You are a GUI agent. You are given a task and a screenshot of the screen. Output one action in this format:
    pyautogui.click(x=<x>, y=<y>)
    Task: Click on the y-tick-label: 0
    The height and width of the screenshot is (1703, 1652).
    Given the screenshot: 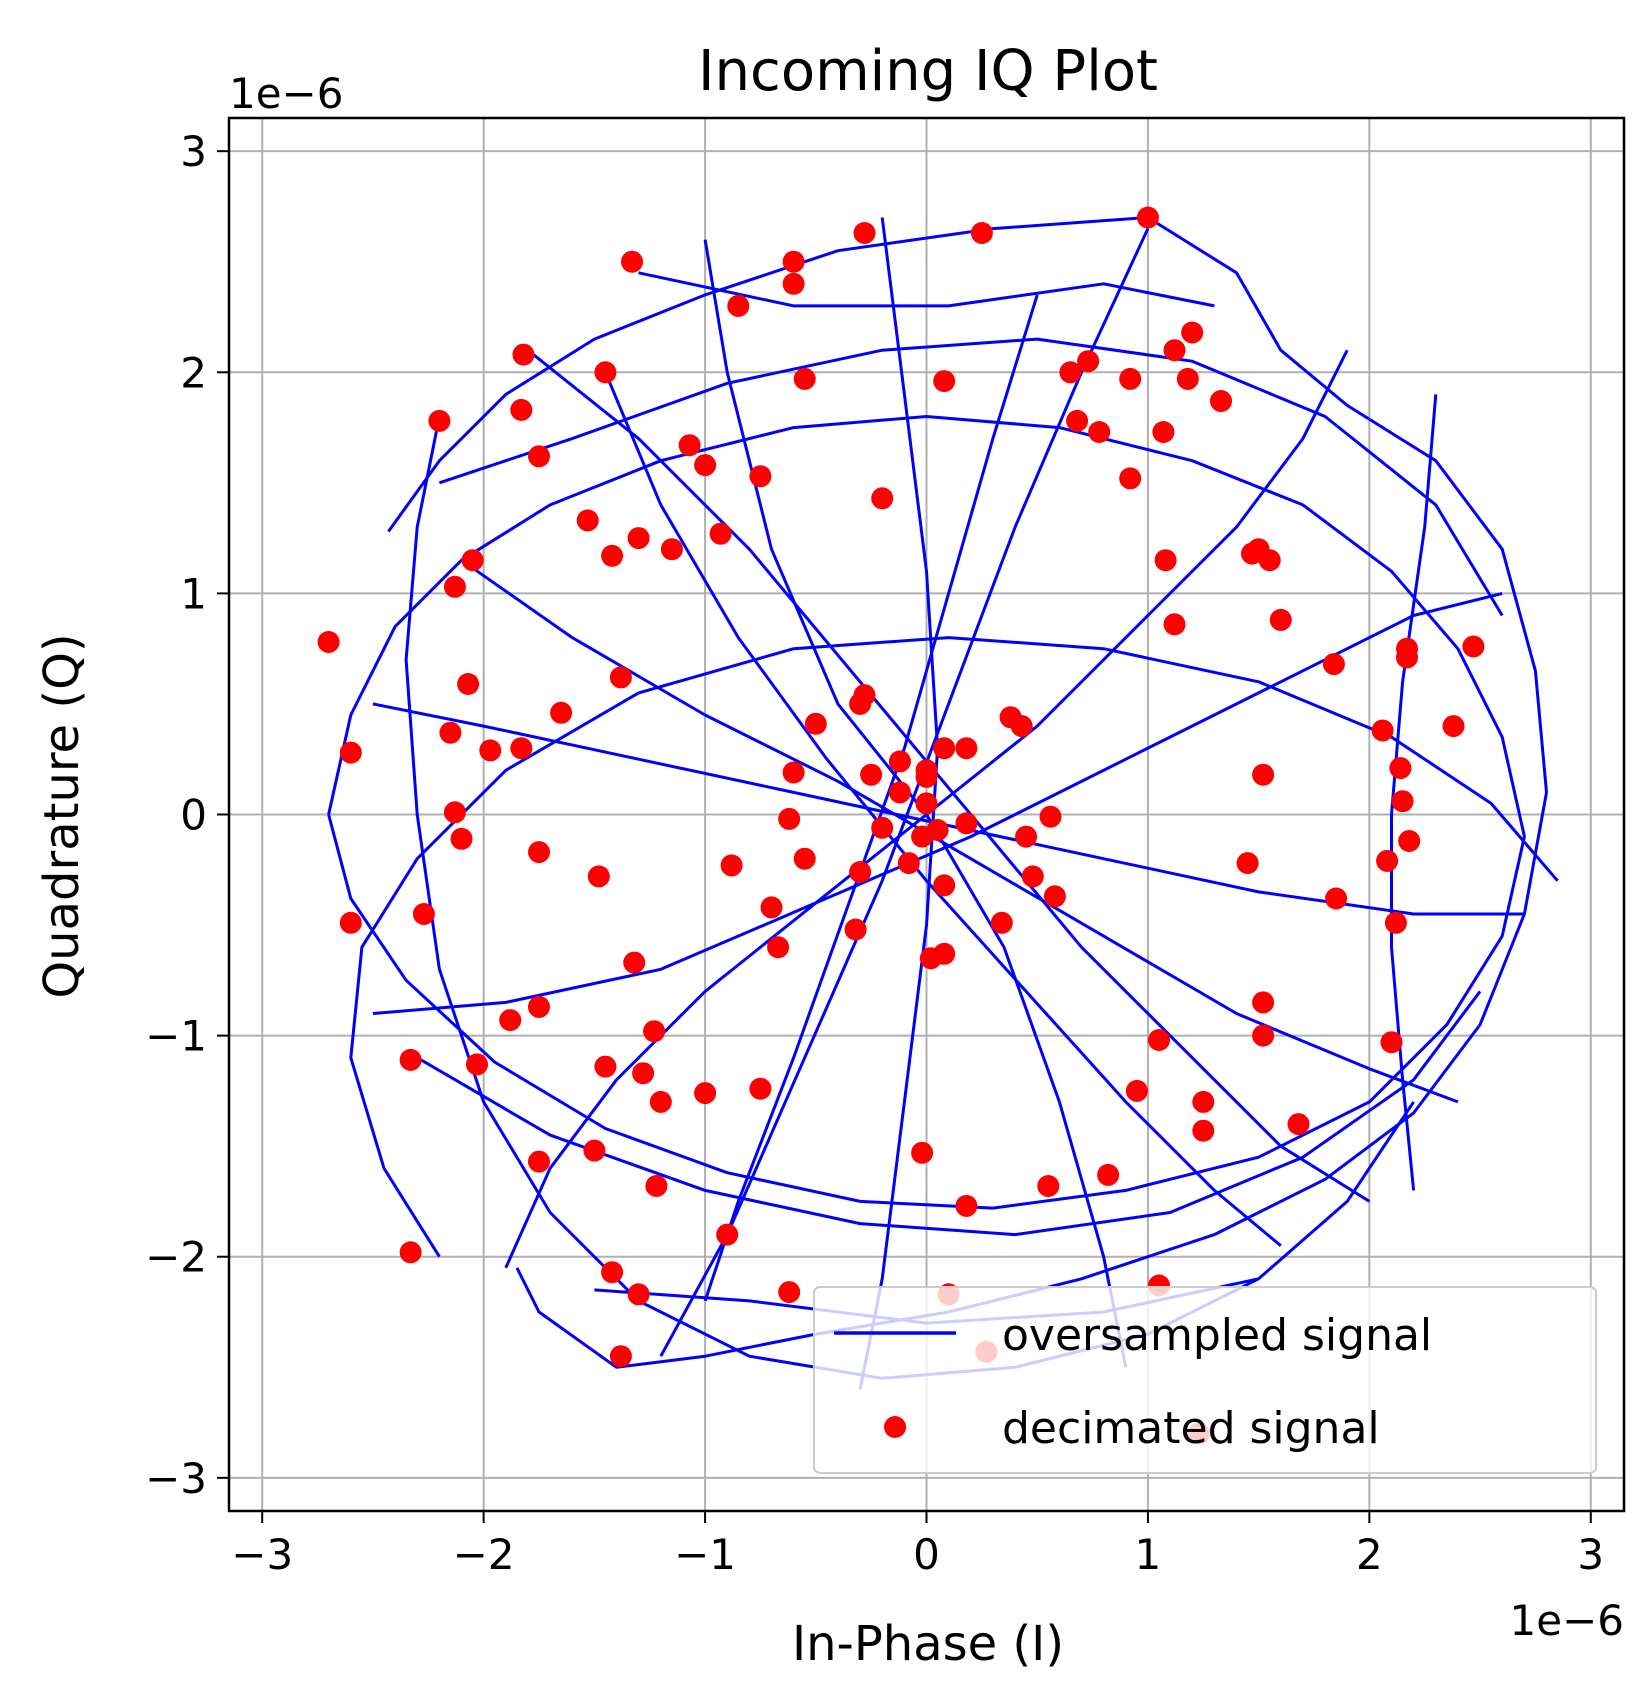 What is the action you would take?
    pyautogui.click(x=193, y=815)
    